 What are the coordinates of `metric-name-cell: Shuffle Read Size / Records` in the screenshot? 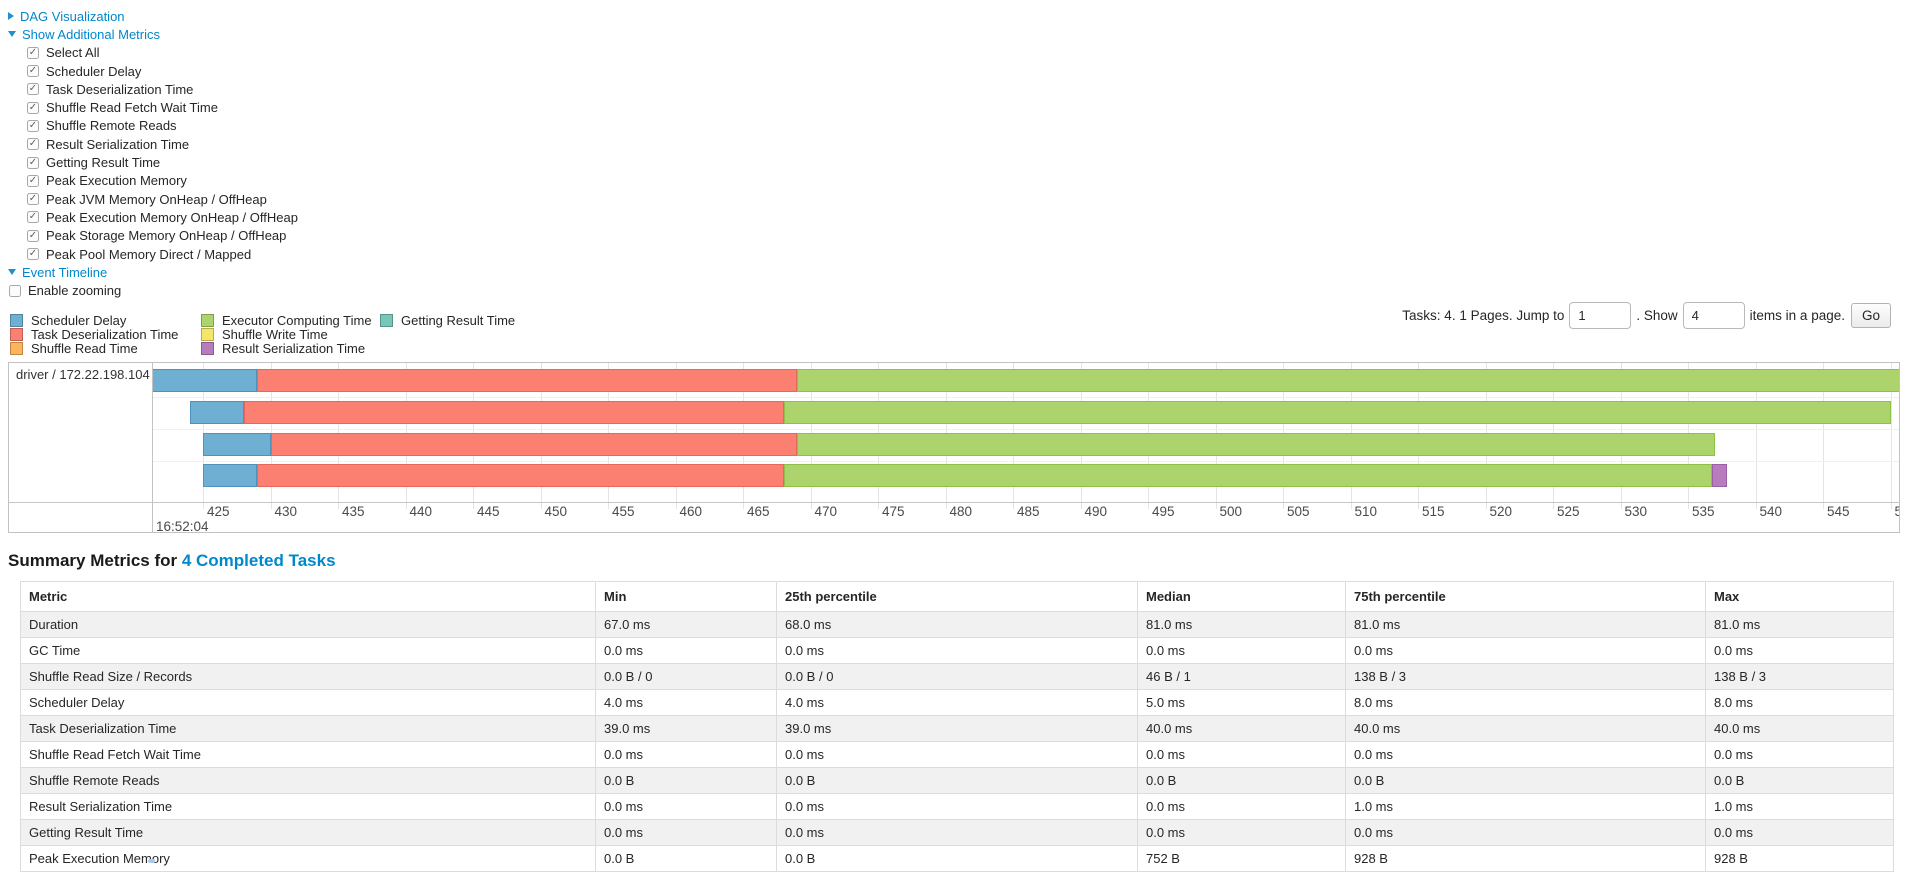 It's located at (308, 676).